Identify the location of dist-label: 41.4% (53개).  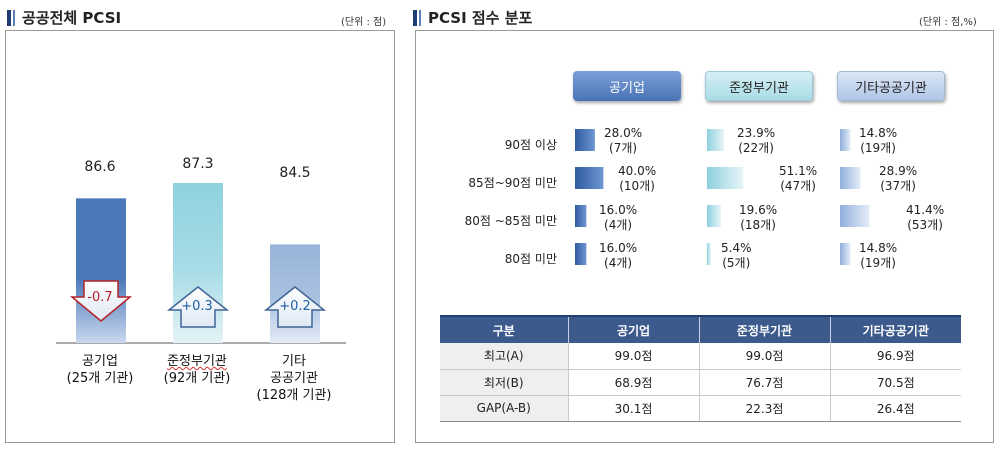
(925, 217).